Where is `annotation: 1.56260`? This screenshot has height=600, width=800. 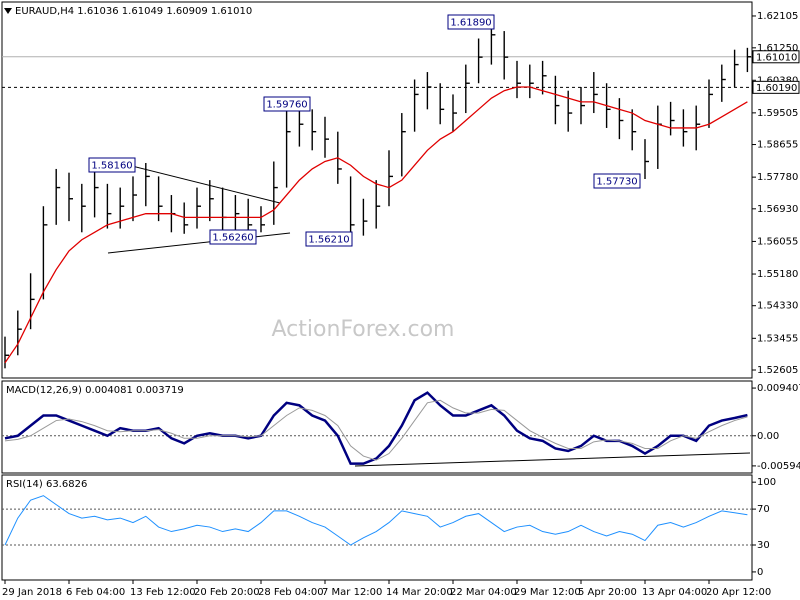 annotation: 1.56260 is located at coordinates (232, 238).